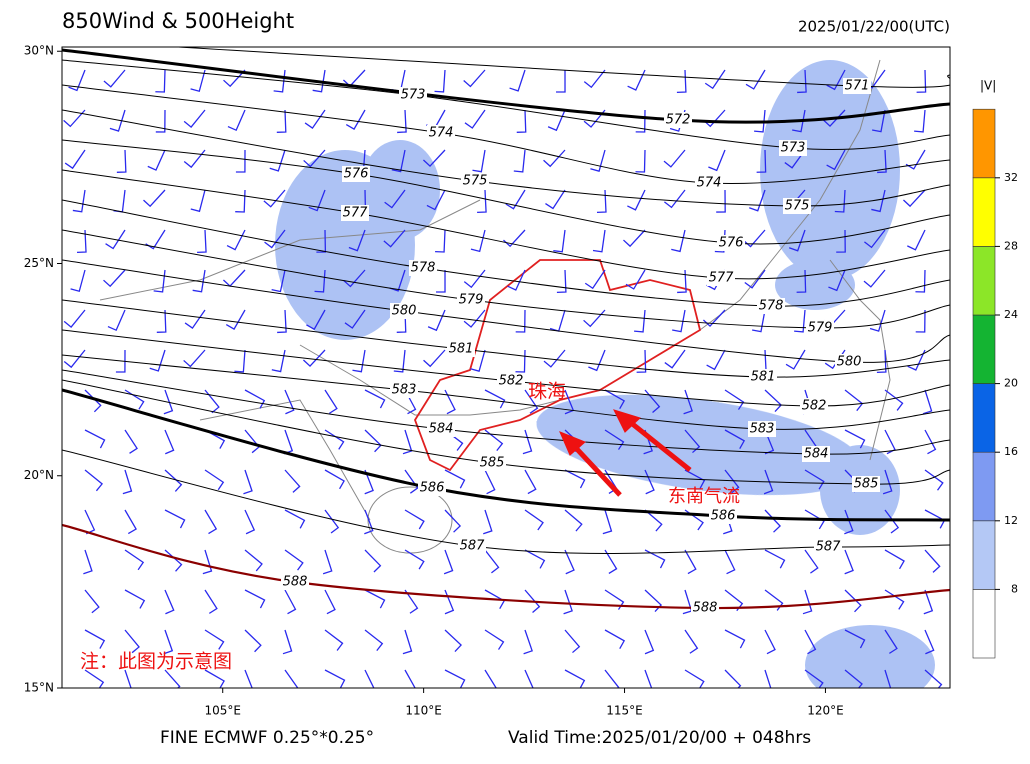 This screenshot has width=1030, height=764. What do you see at coordinates (432, 488) in the screenshot?
I see `contour-label: 586` at bounding box center [432, 488].